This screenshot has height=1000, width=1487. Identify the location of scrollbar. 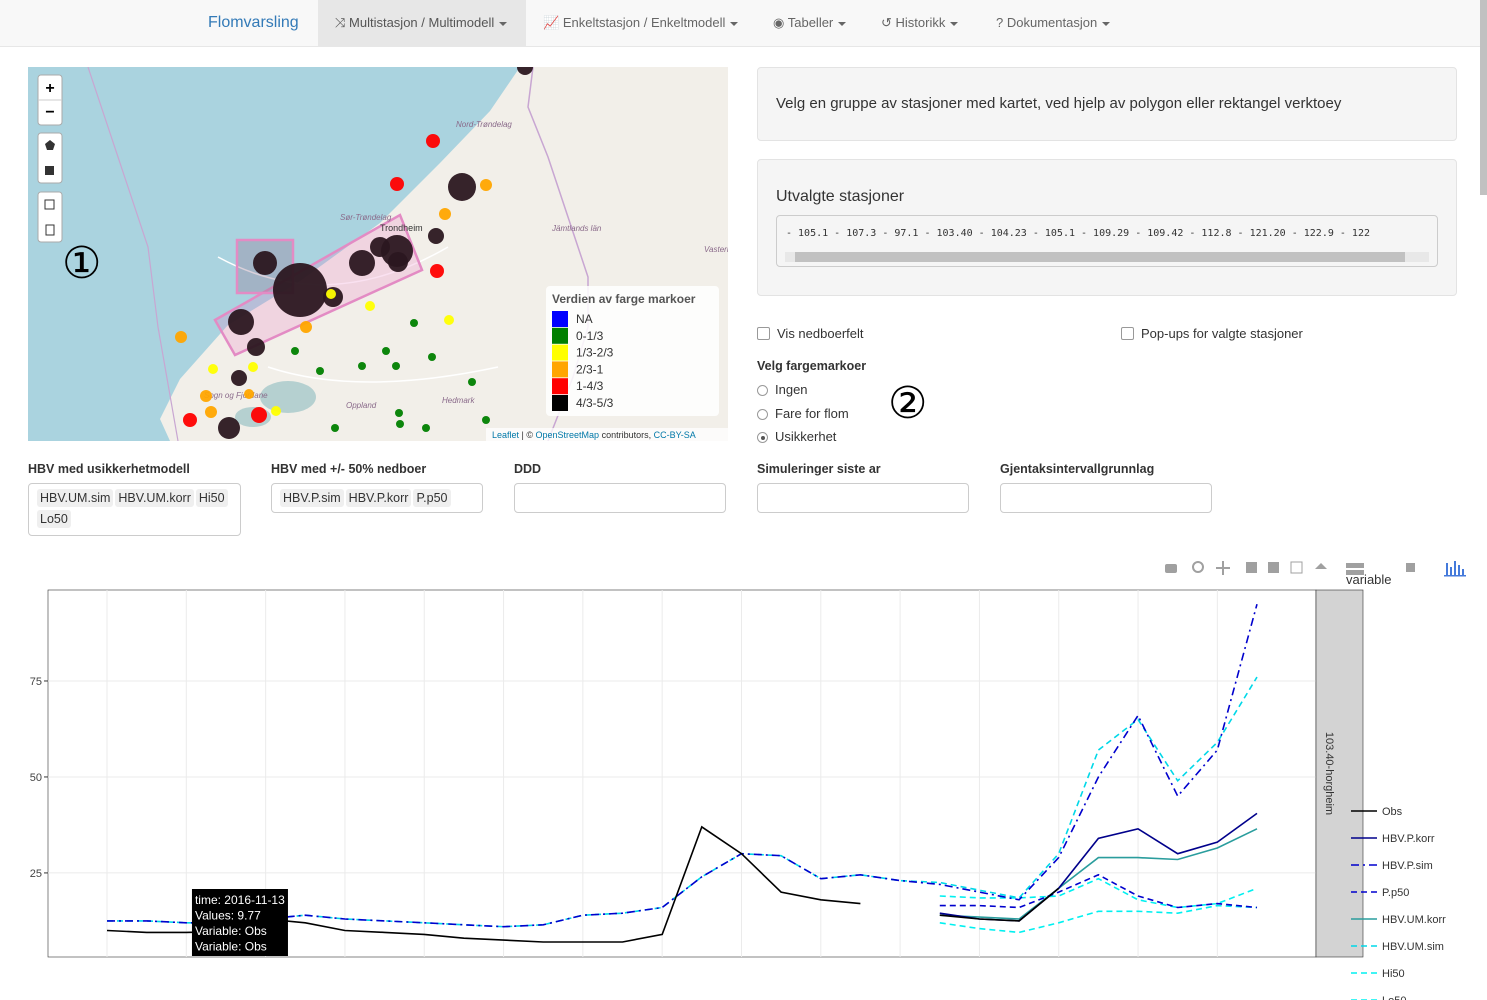
(1483, 97).